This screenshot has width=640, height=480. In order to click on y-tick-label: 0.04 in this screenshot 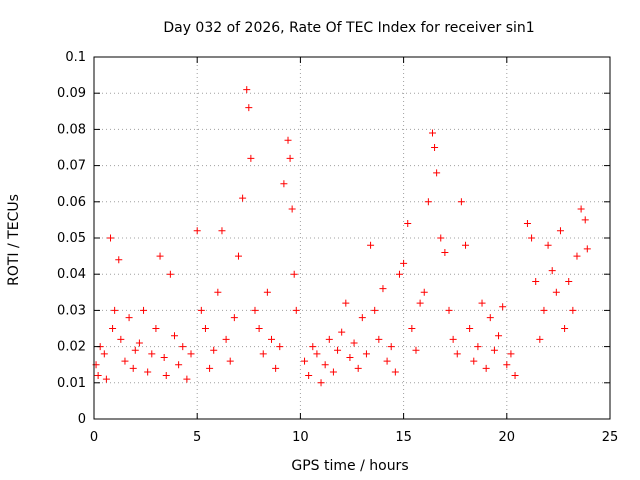, I will do `click(71, 274)`.